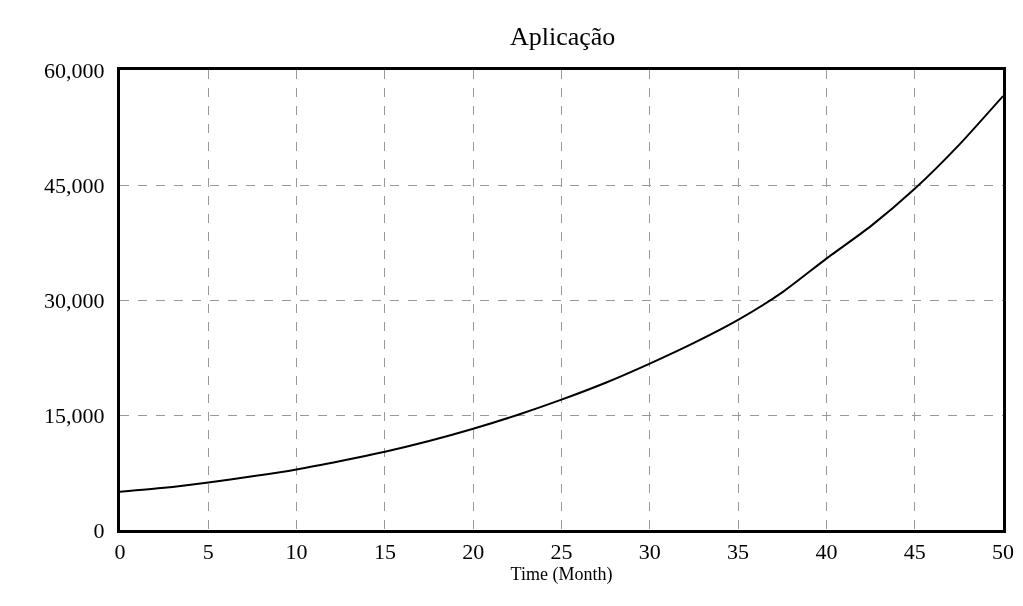 This screenshot has width=1023, height=606. What do you see at coordinates (120, 552) in the screenshot?
I see `x-tick-label: 0` at bounding box center [120, 552].